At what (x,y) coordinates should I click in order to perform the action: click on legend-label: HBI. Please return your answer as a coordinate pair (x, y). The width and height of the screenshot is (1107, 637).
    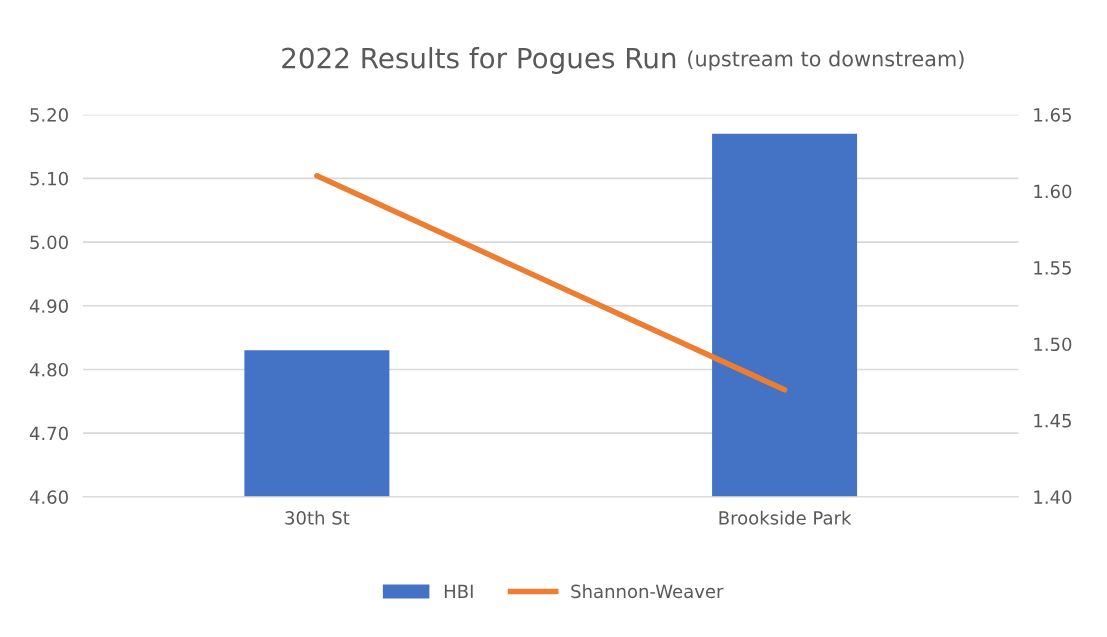
    Looking at the image, I should click on (458, 591).